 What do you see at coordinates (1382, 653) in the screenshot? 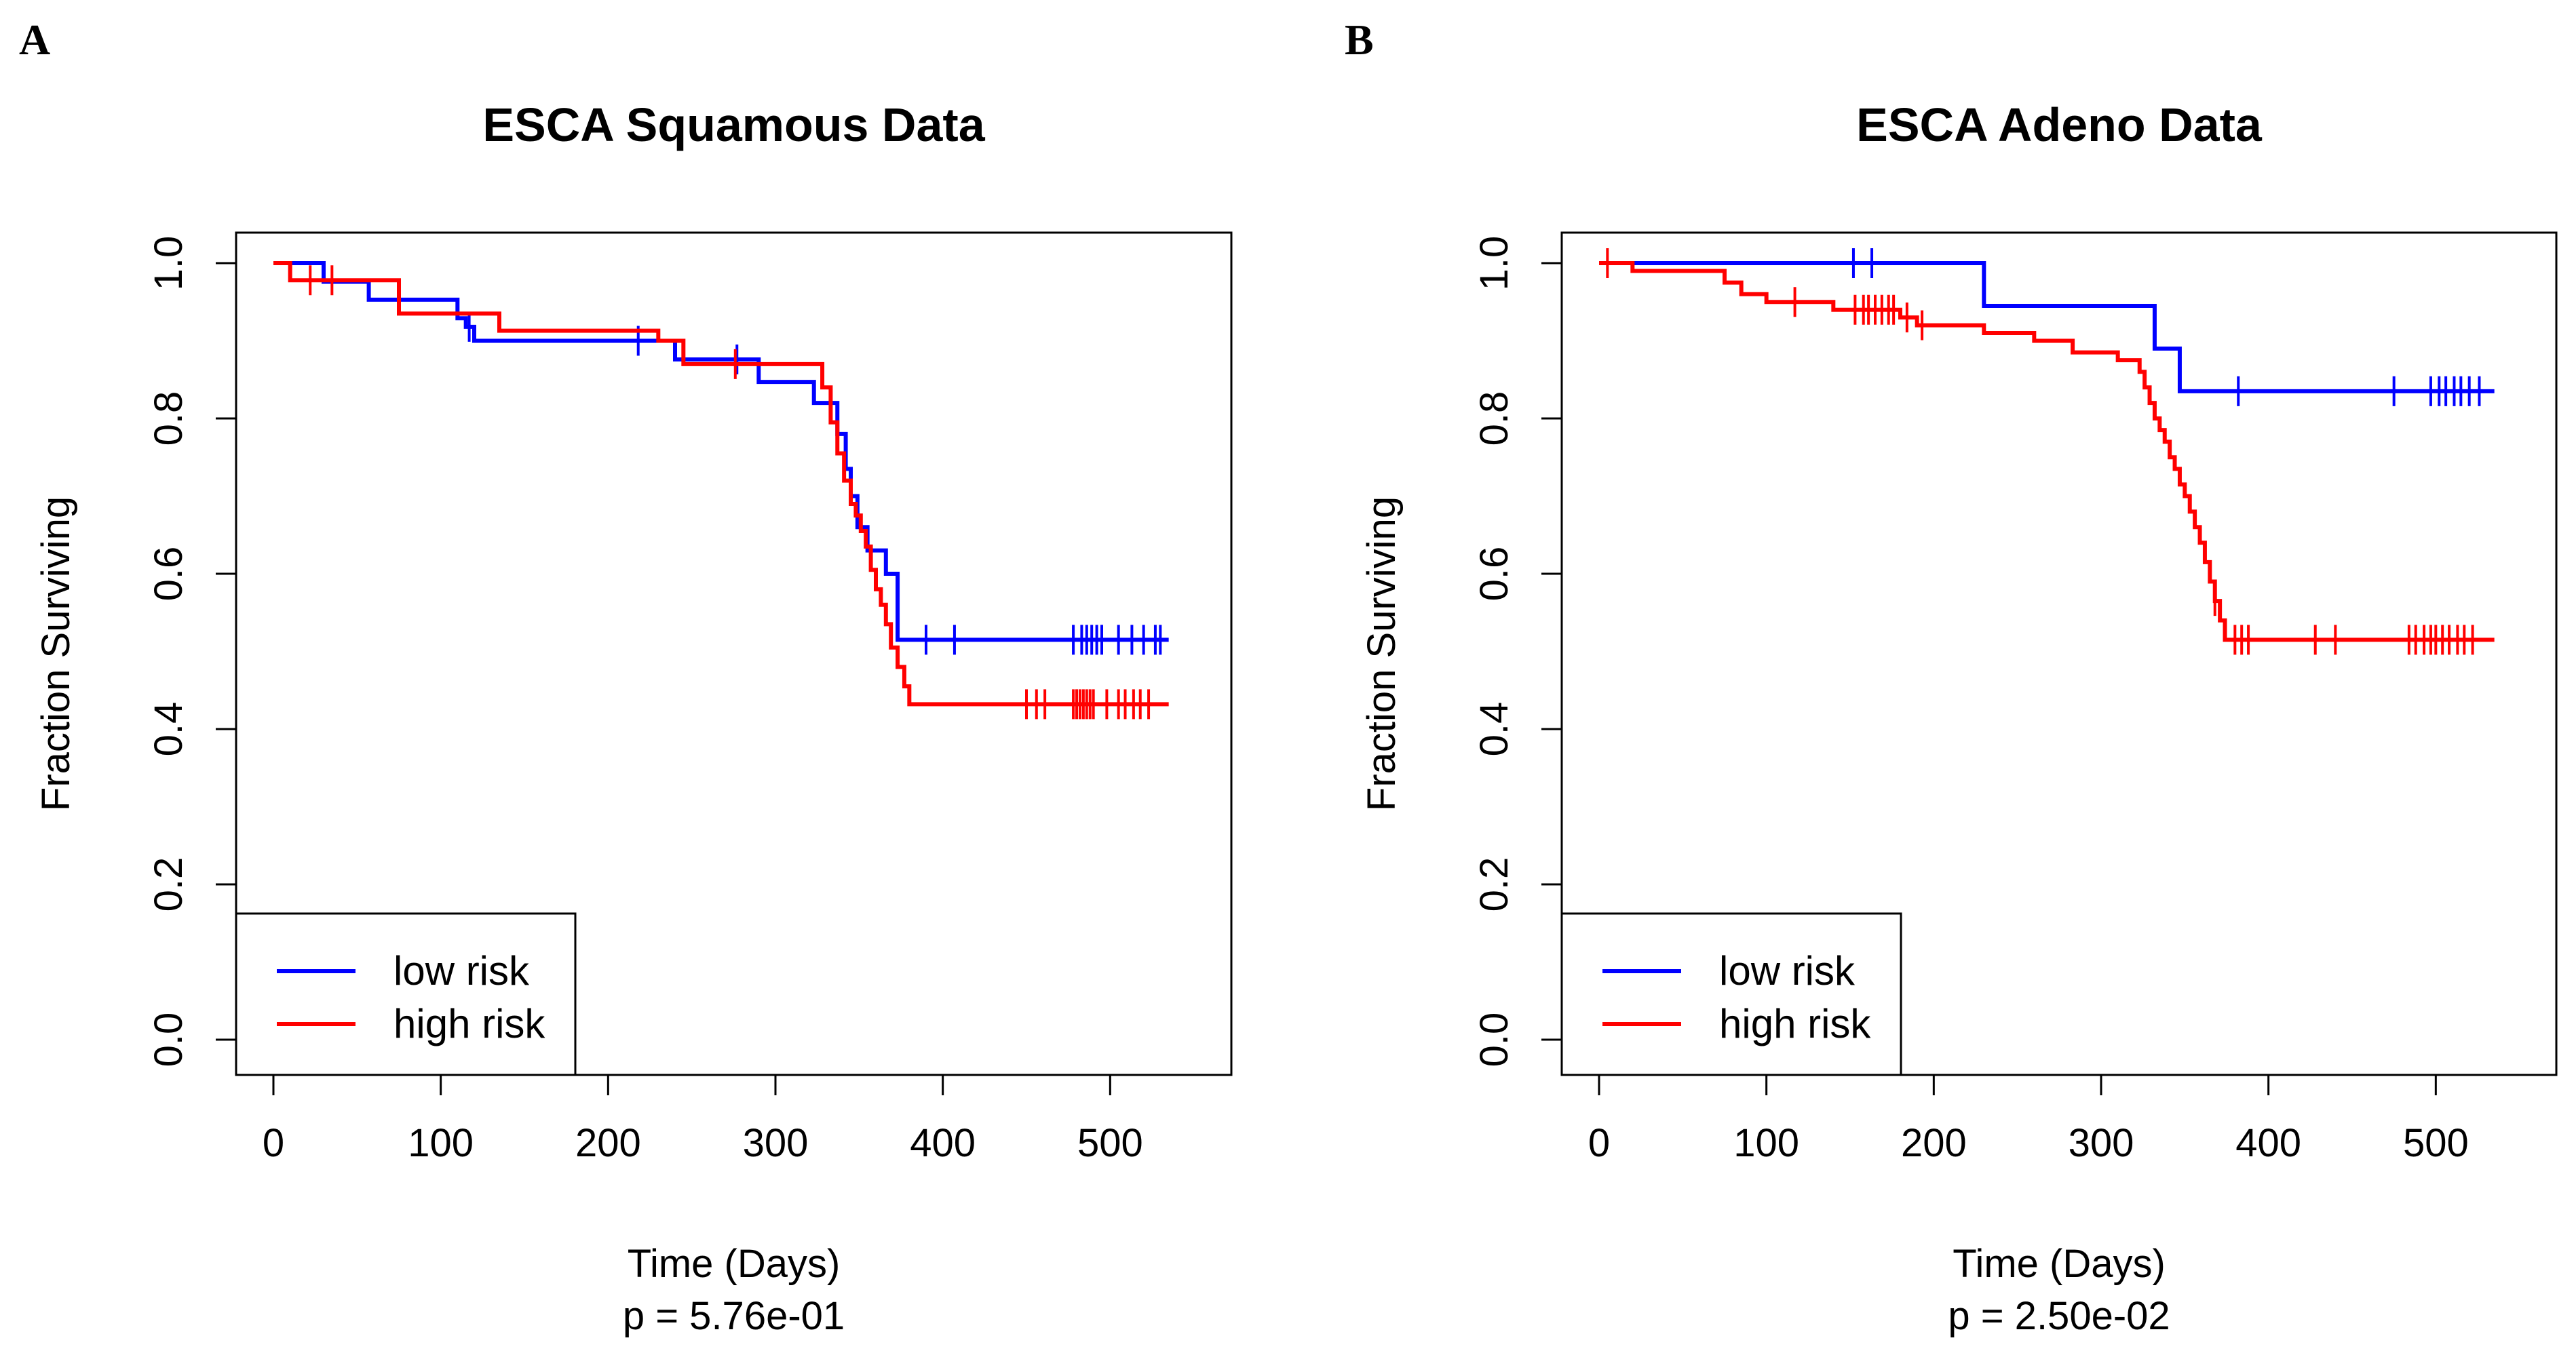
I see `panel-b-y-axis-title: Fraction Surviving` at bounding box center [1382, 653].